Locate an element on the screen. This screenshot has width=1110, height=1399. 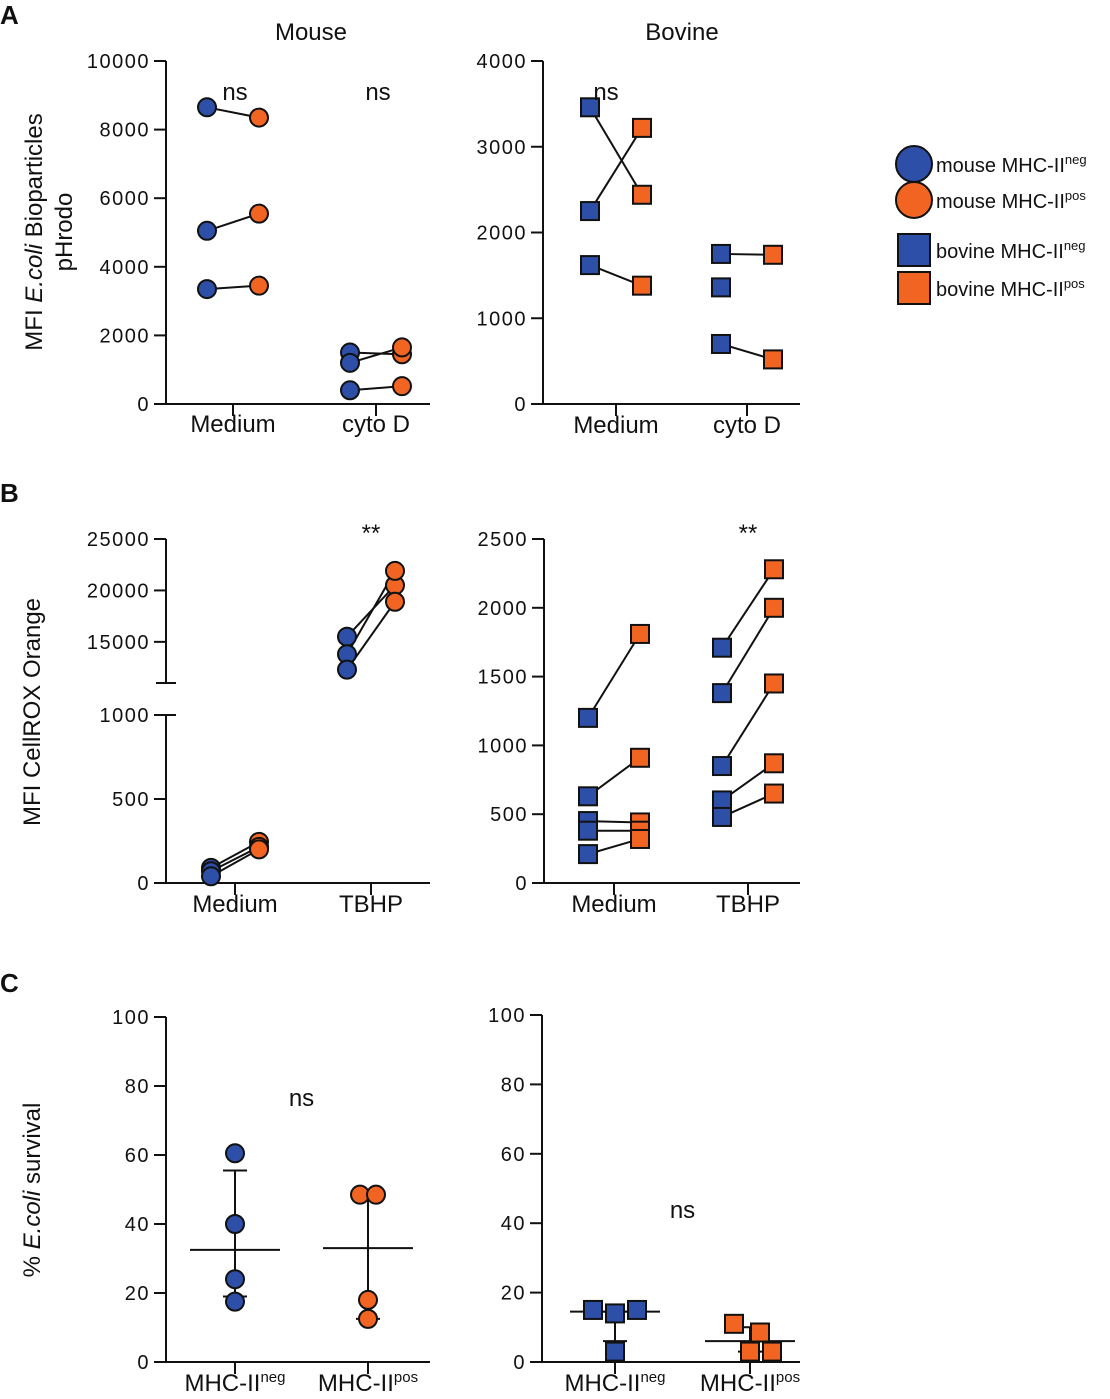
chart-b-mouse: 15000 20000 25000 0 500 1000 Medium TBHP ** is located at coordinates (258, 719).